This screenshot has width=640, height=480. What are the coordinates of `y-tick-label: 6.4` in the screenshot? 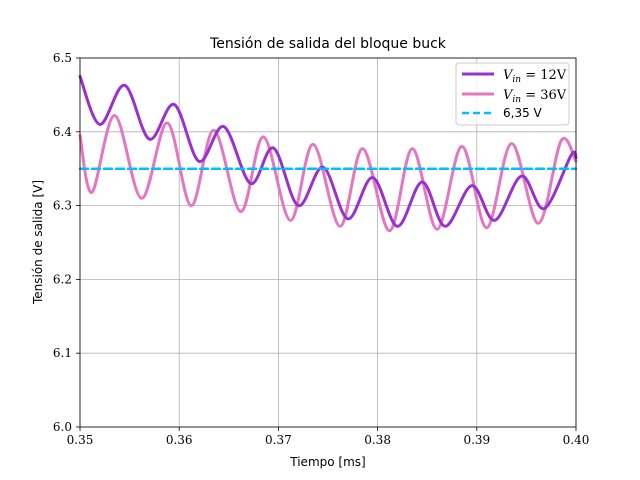 It's located at (62, 132).